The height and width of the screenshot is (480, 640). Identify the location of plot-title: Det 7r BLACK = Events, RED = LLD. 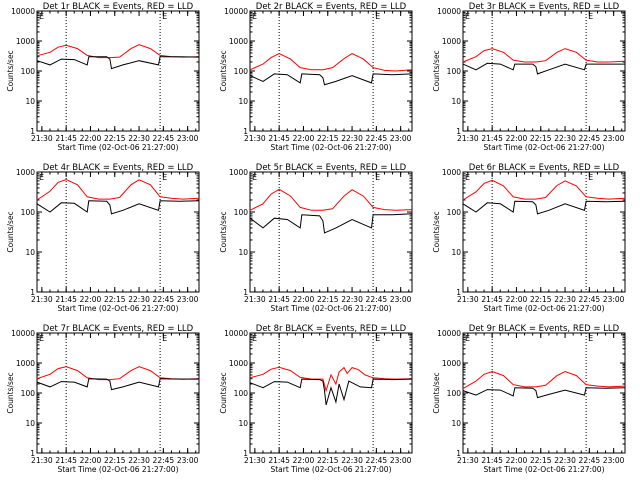
(118, 329).